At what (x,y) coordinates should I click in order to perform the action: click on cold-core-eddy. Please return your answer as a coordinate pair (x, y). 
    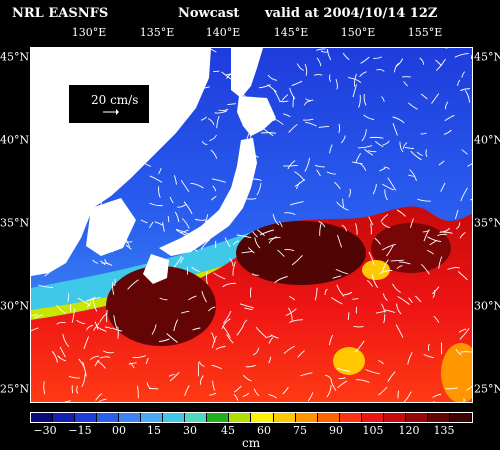
    Looking at the image, I should click on (376, 270).